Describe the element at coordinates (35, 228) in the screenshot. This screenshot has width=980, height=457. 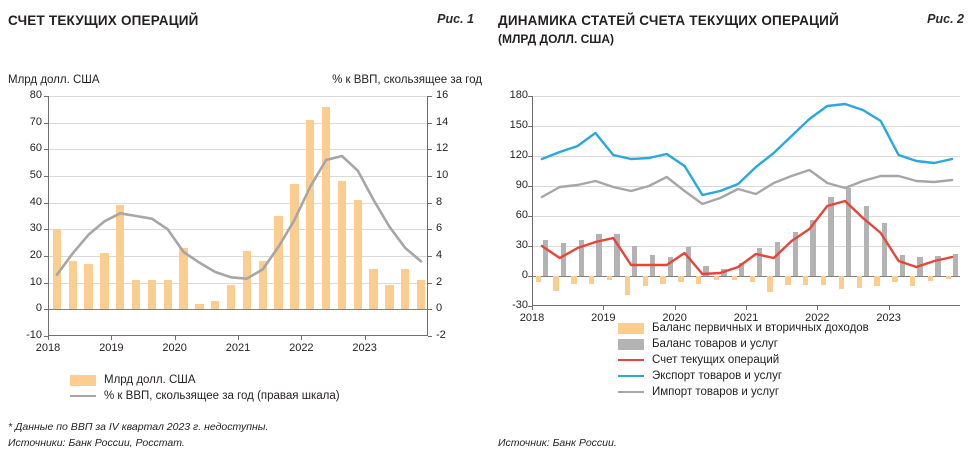
I see `y-axis-tick-4: 30` at that location.